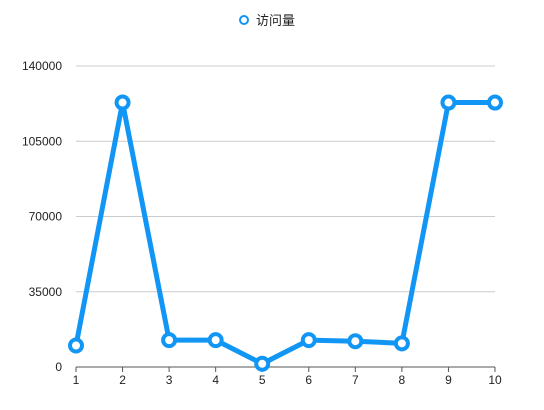 This screenshot has width=544, height=410. I want to click on x-tick-label-5: 5, so click(262, 380).